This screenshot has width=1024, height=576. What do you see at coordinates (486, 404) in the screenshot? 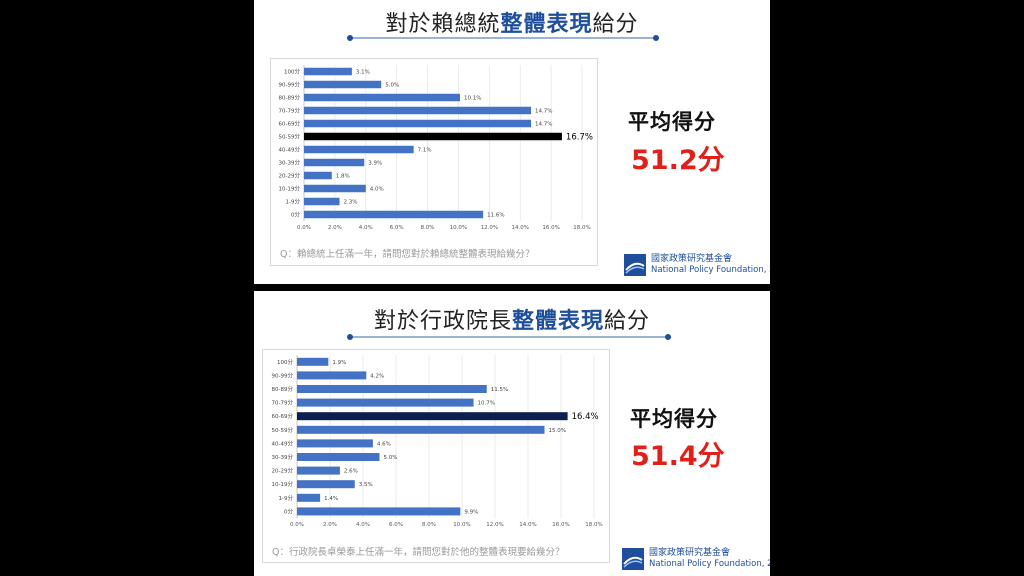
I see `data-label: 10.7%` at bounding box center [486, 404].